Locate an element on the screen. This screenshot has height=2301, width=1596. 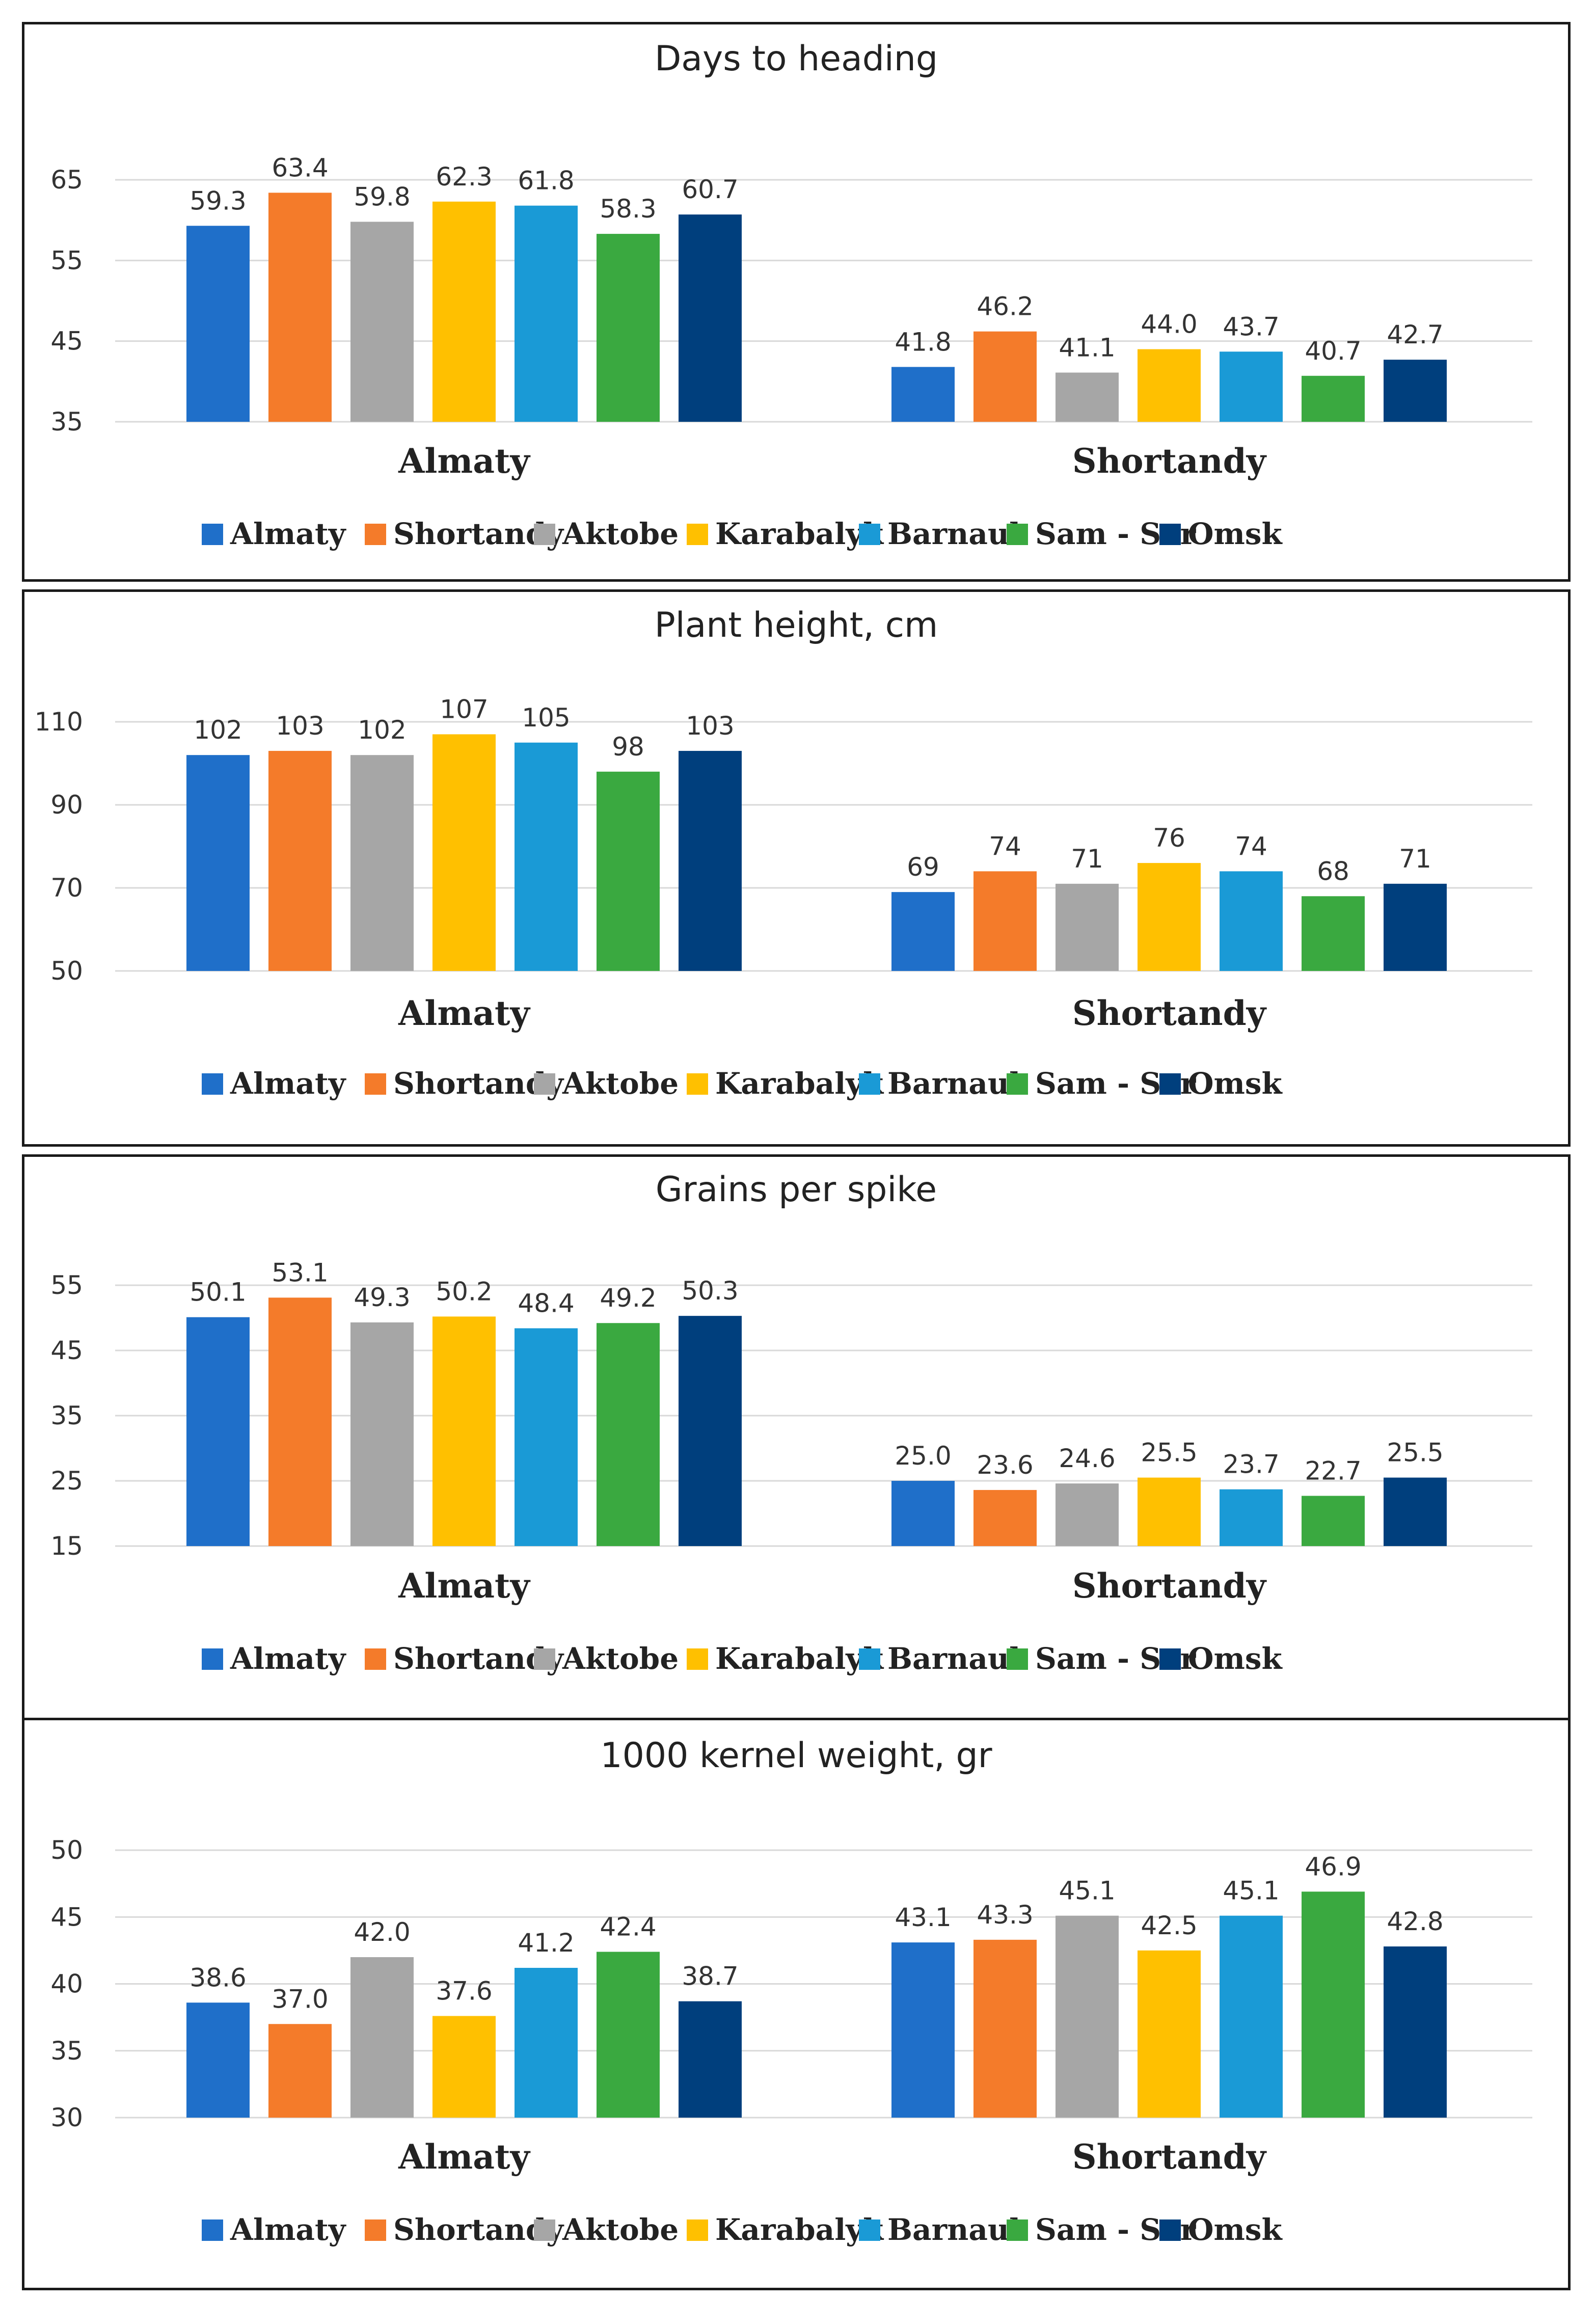
data-label: 53.1 is located at coordinates (300, 1272).